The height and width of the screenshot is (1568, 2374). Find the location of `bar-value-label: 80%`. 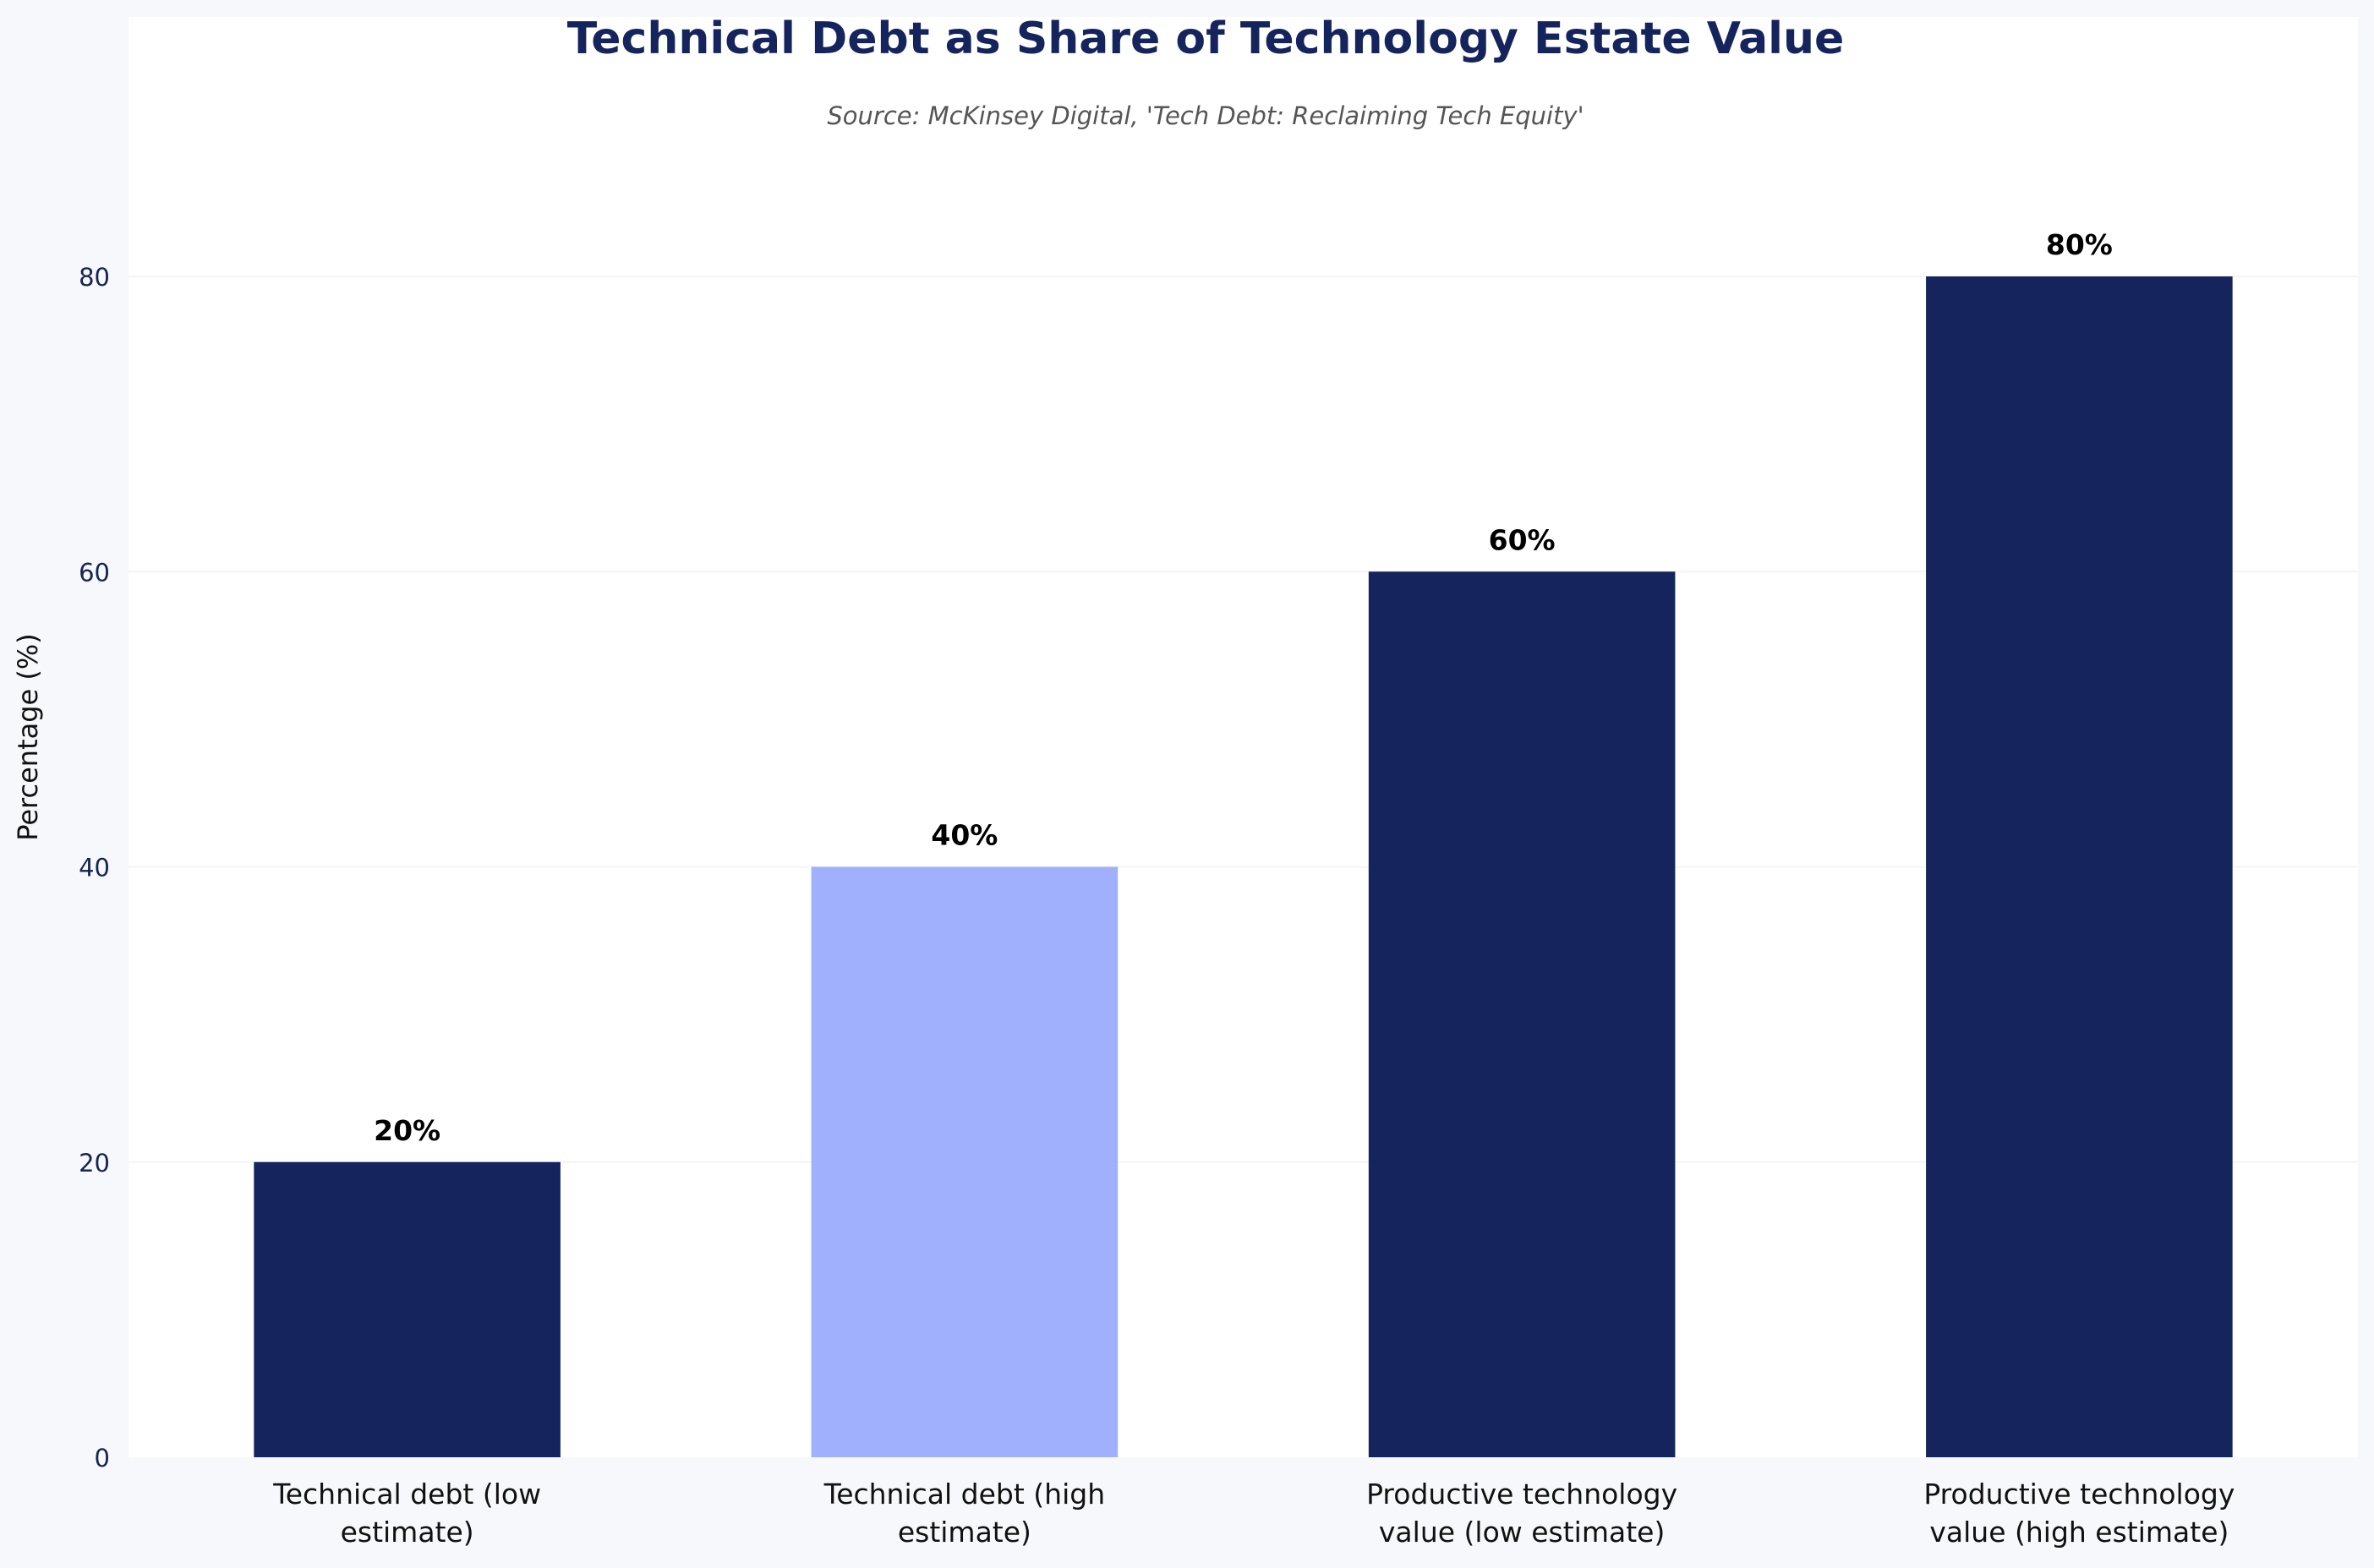

bar-value-label: 80% is located at coordinates (2079, 244).